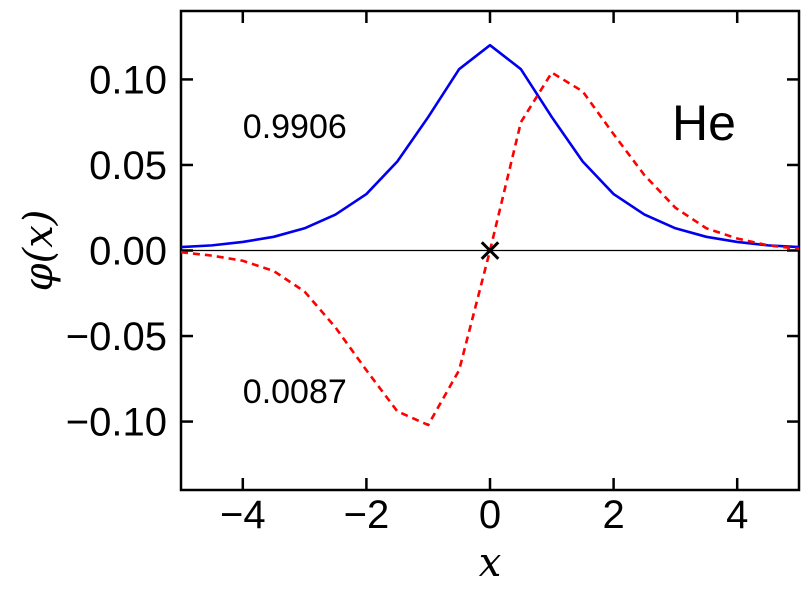  I want to click on y-axis-label: φ(x), so click(39, 251).